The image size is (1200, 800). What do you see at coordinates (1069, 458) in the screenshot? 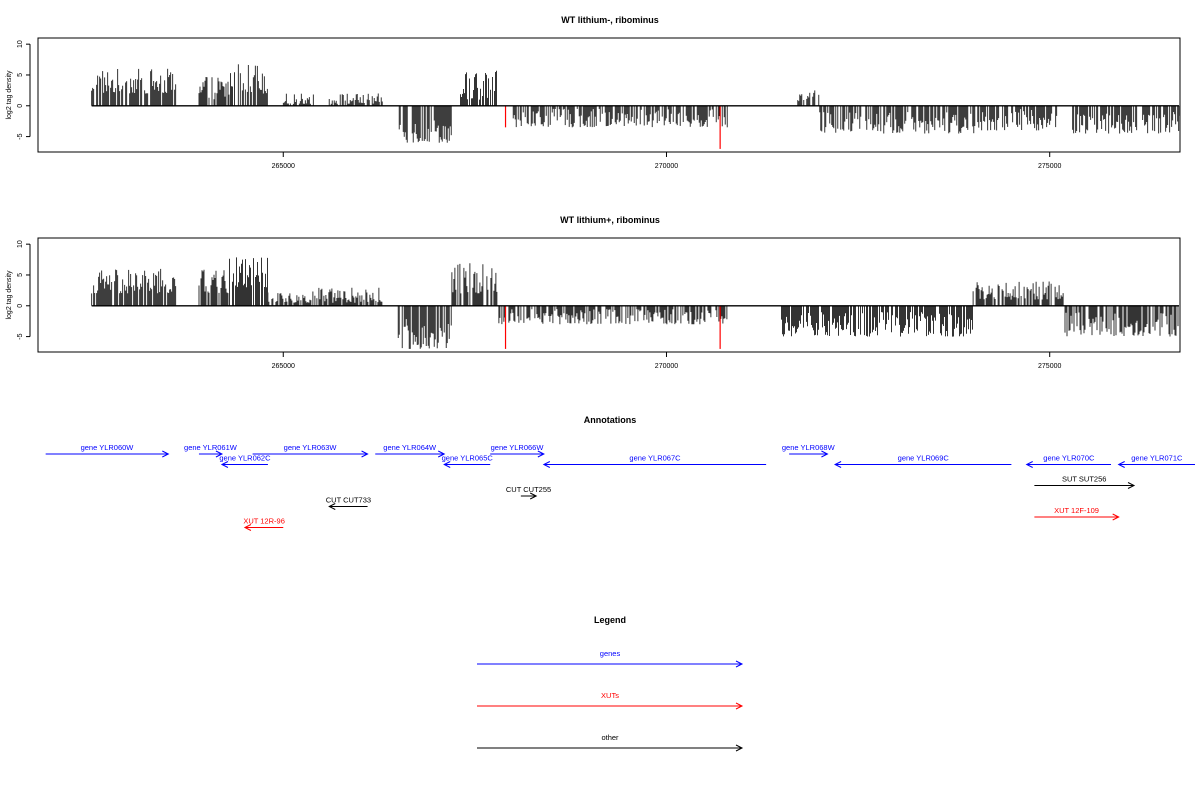
I see `annotation-label: gene YLR070C` at bounding box center [1069, 458].